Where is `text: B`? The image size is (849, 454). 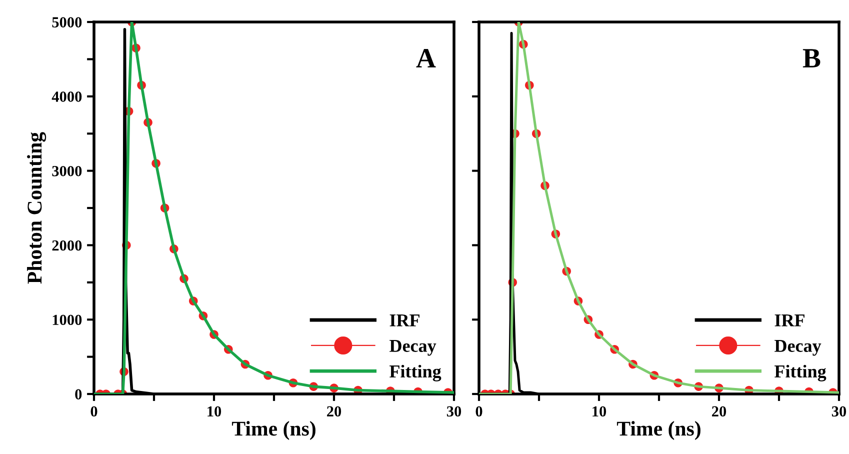 text: B is located at coordinates (811, 58).